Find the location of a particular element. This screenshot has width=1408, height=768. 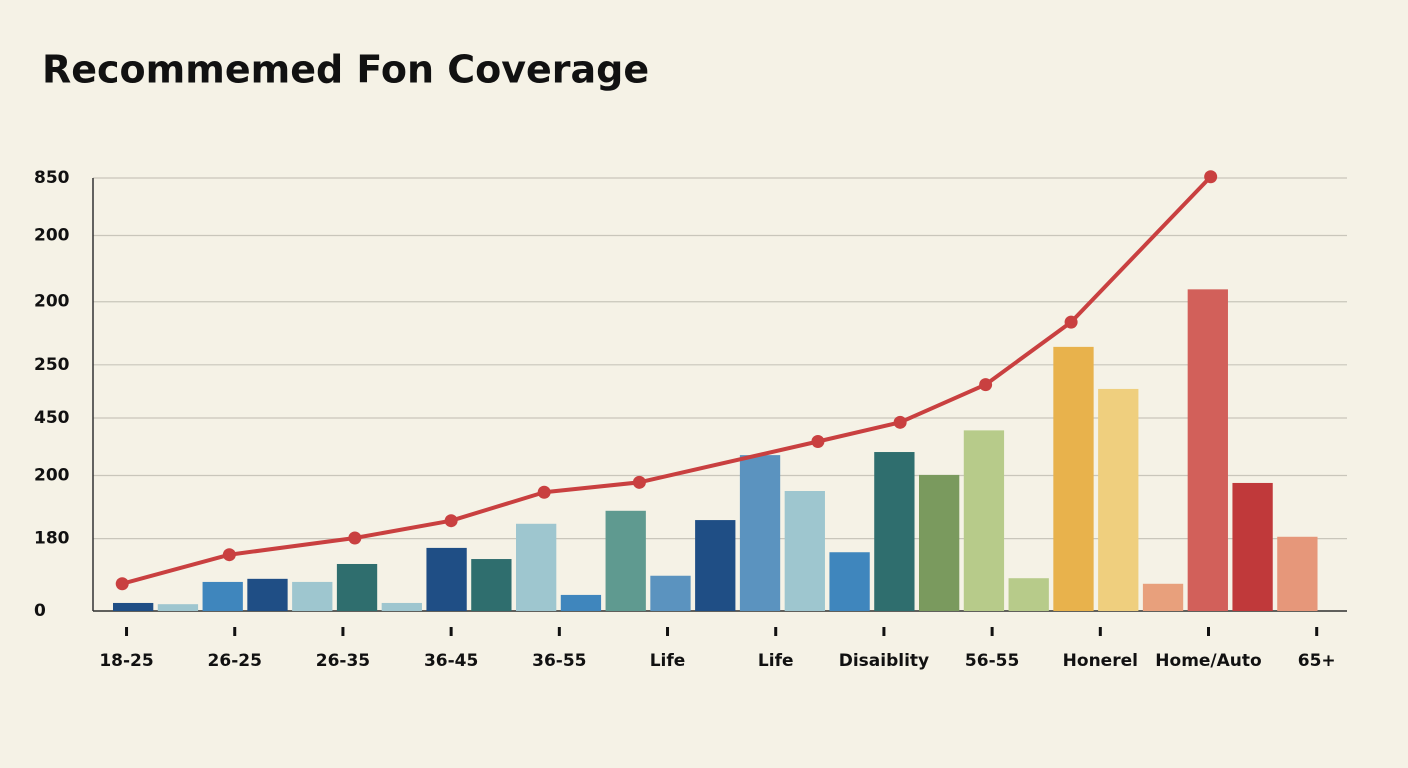

x-tick-label: 65+ is located at coordinates (1317, 661).